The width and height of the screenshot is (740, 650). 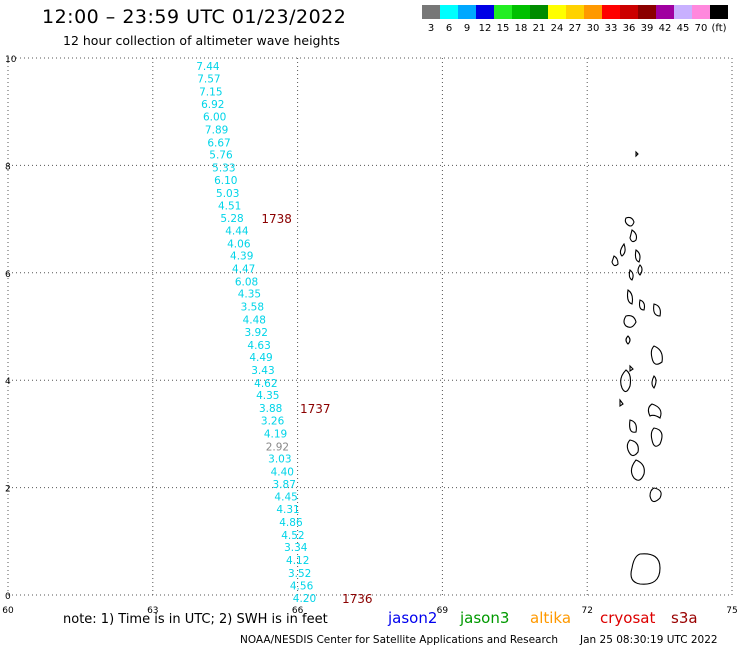 What do you see at coordinates (208, 79) in the screenshot?
I see `wave-height-value: 7.57` at bounding box center [208, 79].